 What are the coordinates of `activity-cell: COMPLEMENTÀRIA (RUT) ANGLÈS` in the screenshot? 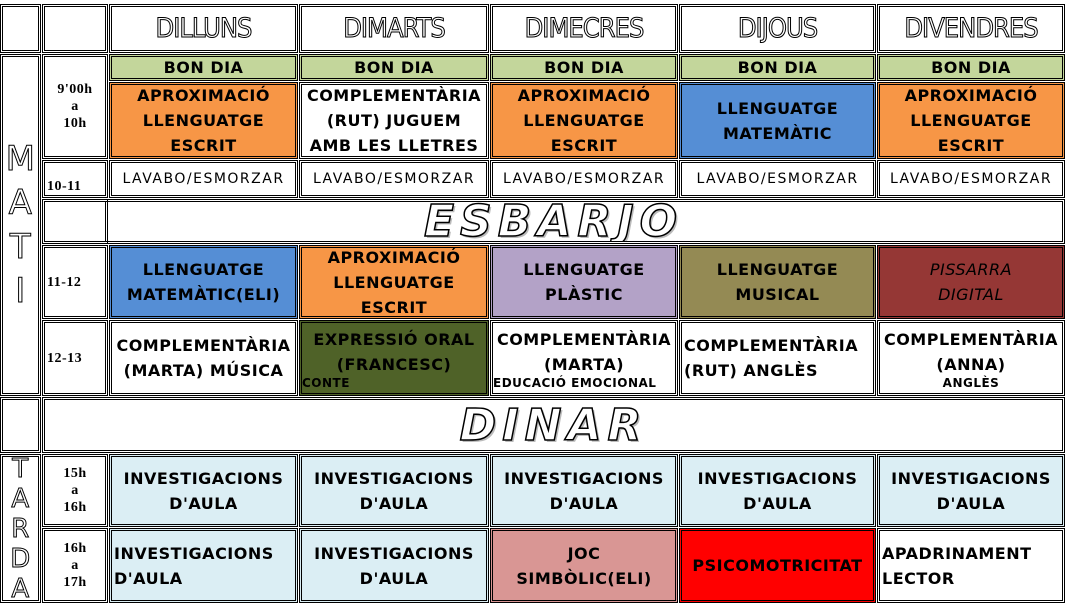 It's located at (777, 358).